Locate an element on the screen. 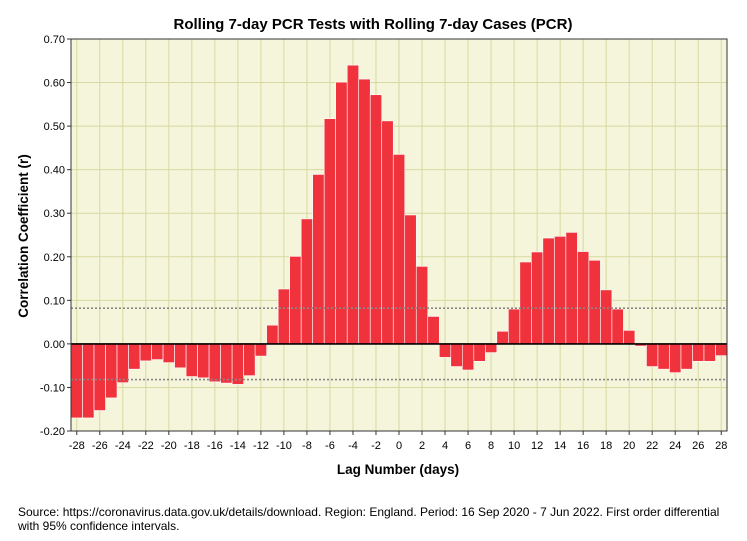 Image resolution: width=747 pixels, height=541 pixels. confidence-interval-lines is located at coordinates (399, 344).